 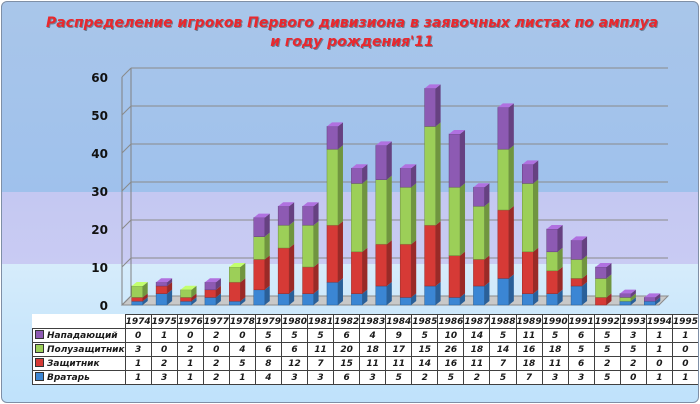 I want to click on table-cell: 18, so click(x=373, y=349).